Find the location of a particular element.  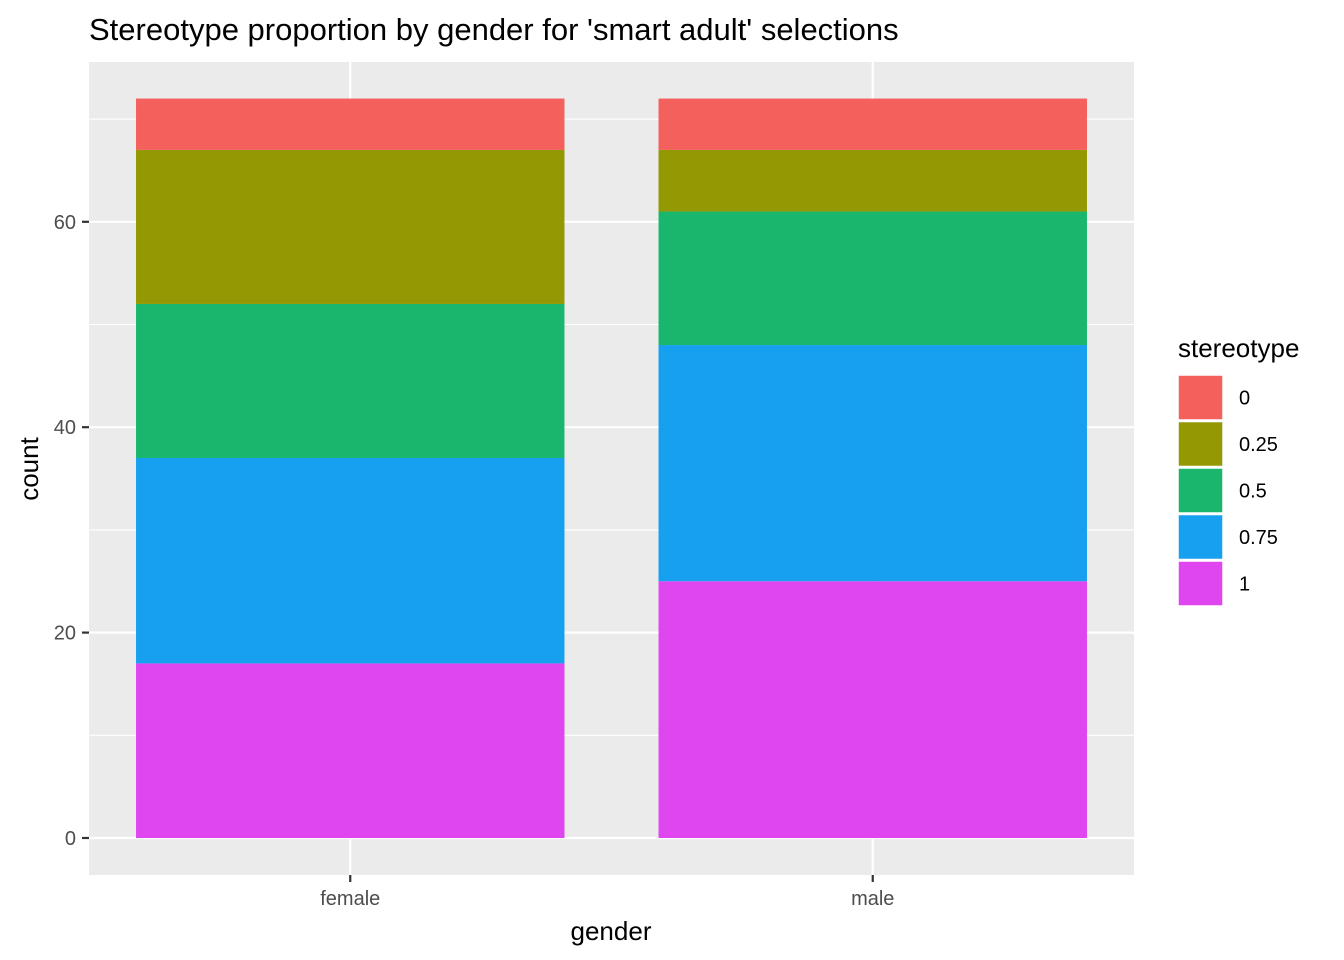

bar-segment-female-0.75 is located at coordinates (350, 561).